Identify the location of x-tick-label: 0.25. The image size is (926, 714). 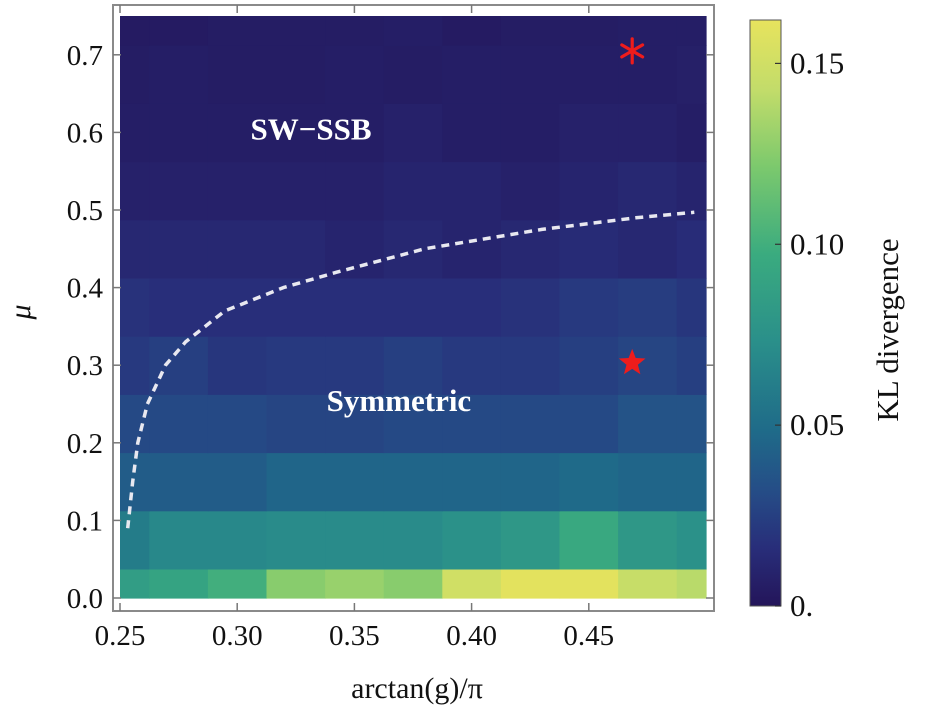
(120, 636).